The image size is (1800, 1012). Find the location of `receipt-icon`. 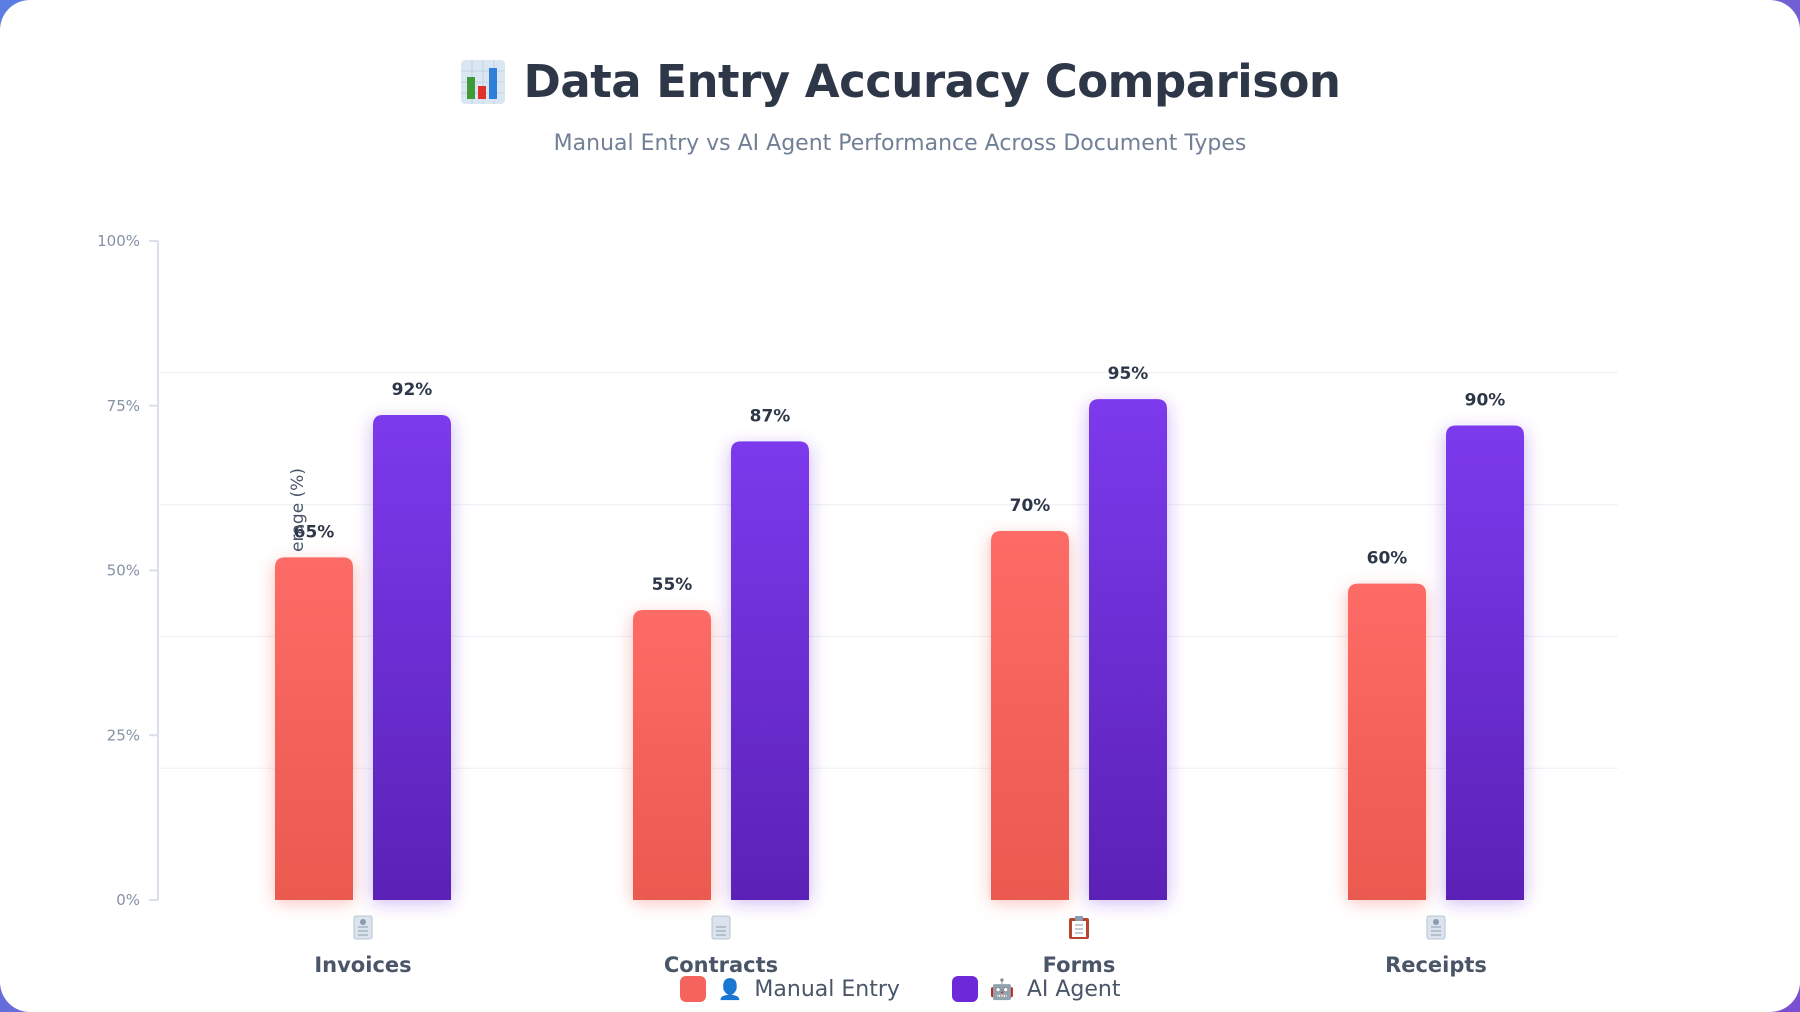

receipt-icon is located at coordinates (1436, 927).